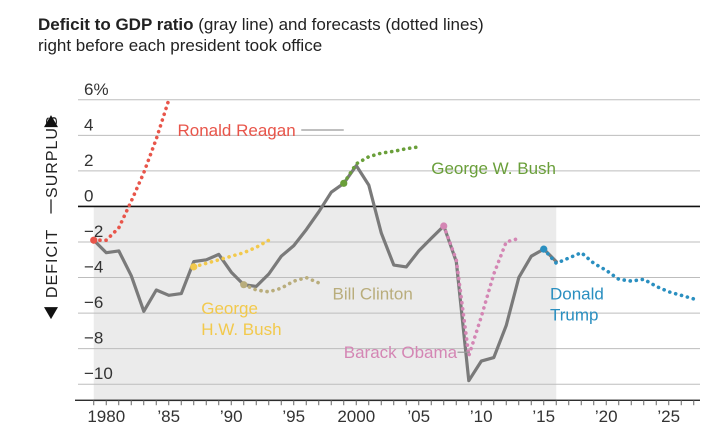  I want to click on y-tick-label: 0, so click(88, 195).